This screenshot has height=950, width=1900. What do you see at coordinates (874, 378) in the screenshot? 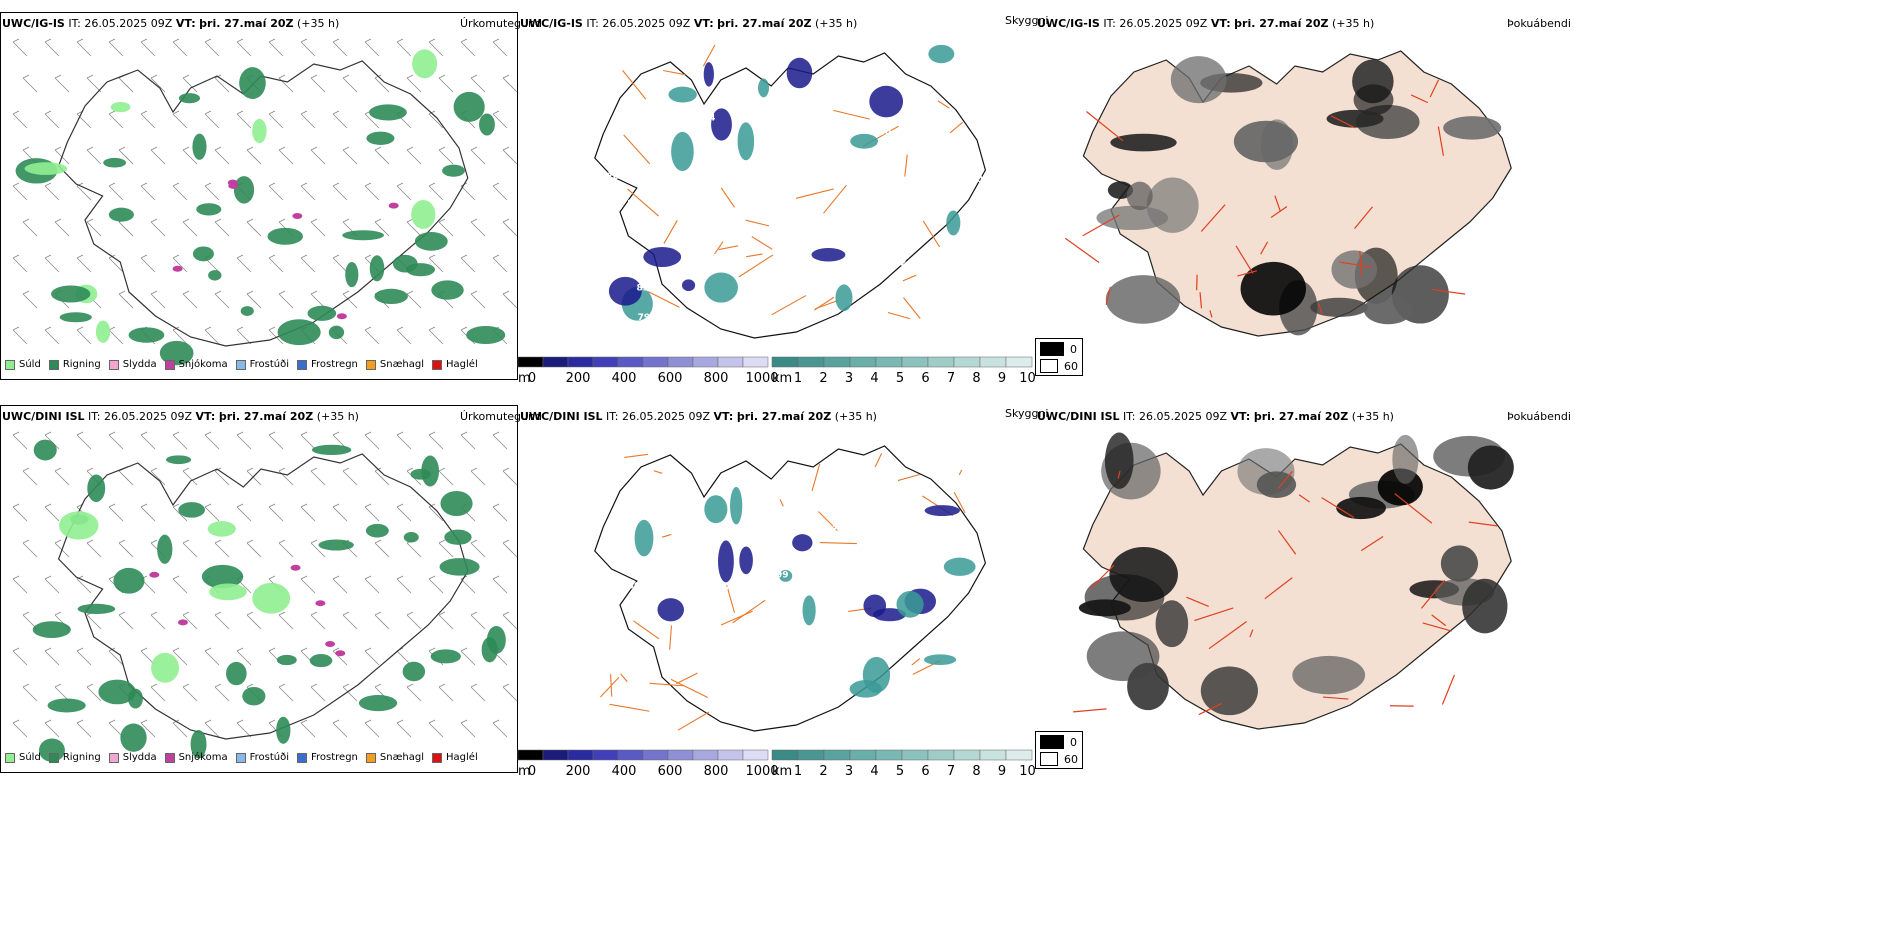
I see `visibility-tick: 4` at bounding box center [874, 378].